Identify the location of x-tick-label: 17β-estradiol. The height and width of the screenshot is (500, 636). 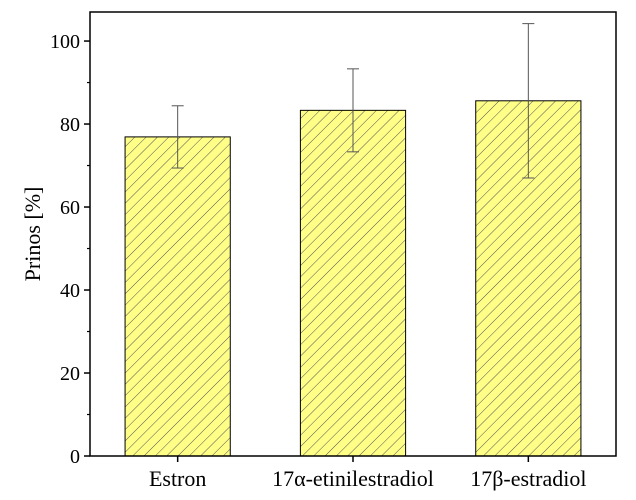
(528, 478).